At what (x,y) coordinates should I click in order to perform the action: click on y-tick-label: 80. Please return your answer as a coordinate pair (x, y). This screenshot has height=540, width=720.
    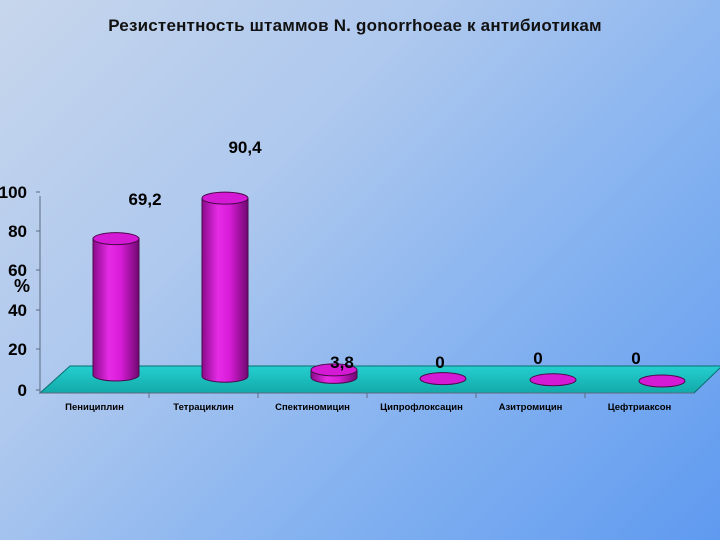
    Looking at the image, I should click on (17, 231).